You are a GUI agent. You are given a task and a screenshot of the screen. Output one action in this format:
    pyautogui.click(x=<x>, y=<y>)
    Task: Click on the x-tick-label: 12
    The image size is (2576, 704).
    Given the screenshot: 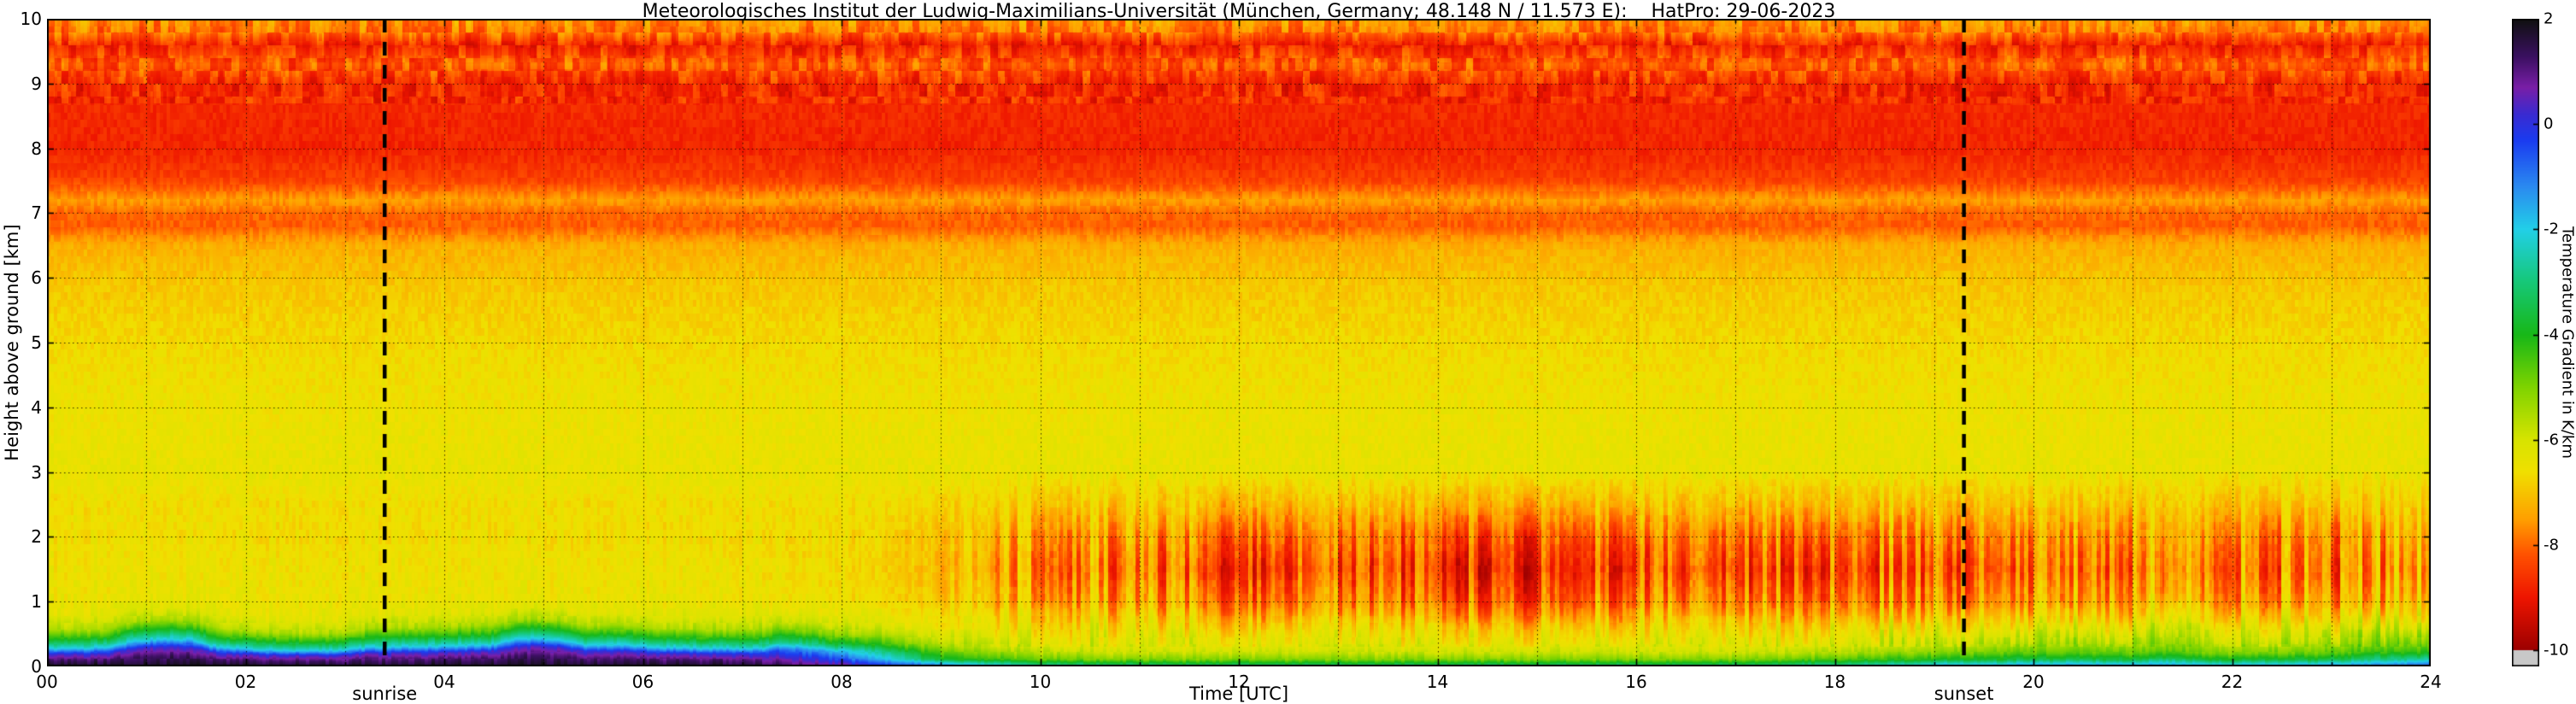 What is the action you would take?
    pyautogui.click(x=1239, y=682)
    